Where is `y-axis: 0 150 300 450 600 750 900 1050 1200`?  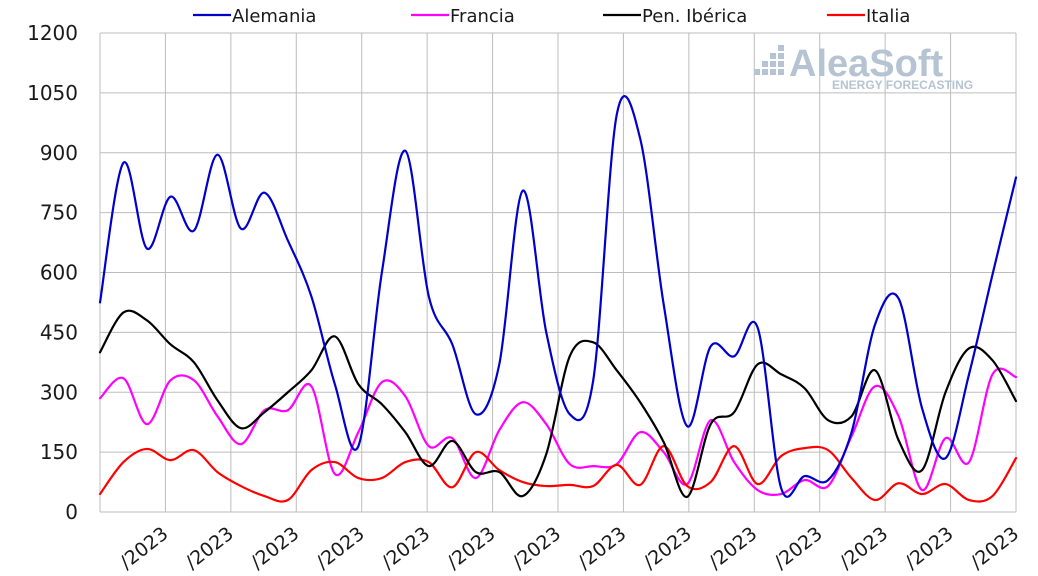 y-axis: 0 150 300 450 600 750 900 1050 1200 is located at coordinates (52, 272).